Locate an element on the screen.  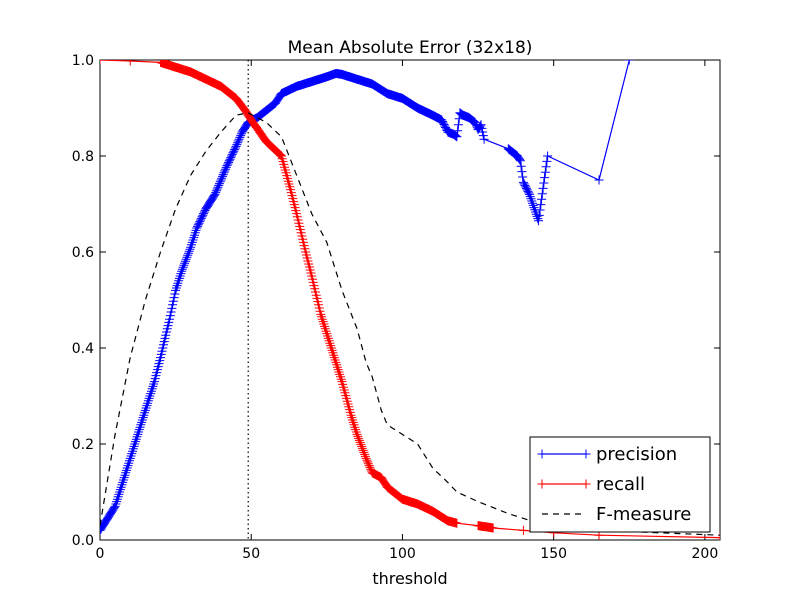
chart-title: Mean Absolute Error (32x18) is located at coordinates (410, 48).